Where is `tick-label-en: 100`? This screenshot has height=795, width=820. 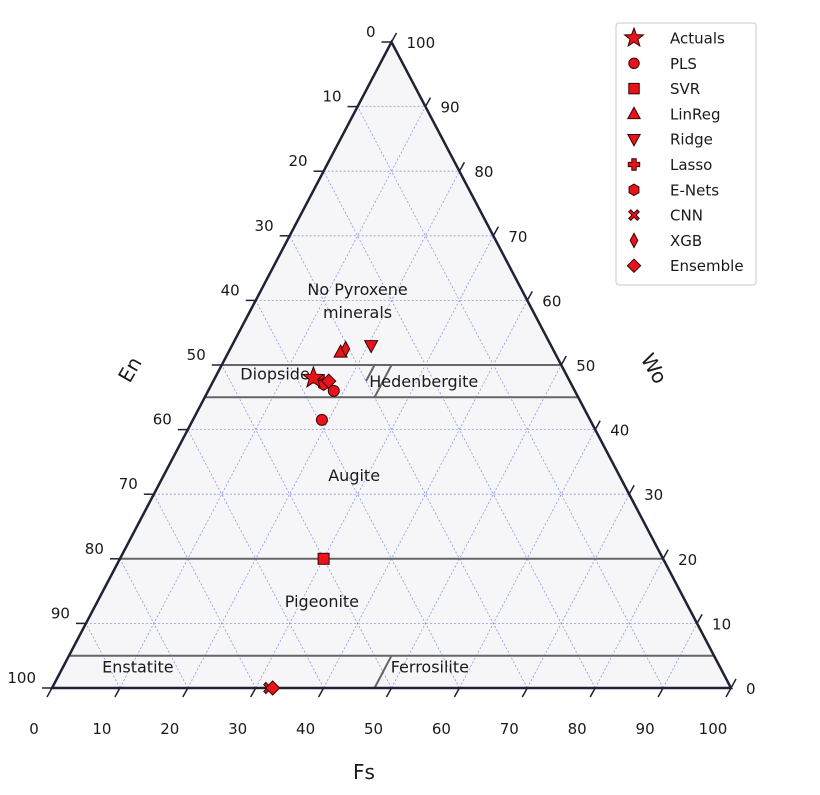
tick-label-en: 100 is located at coordinates (21, 678).